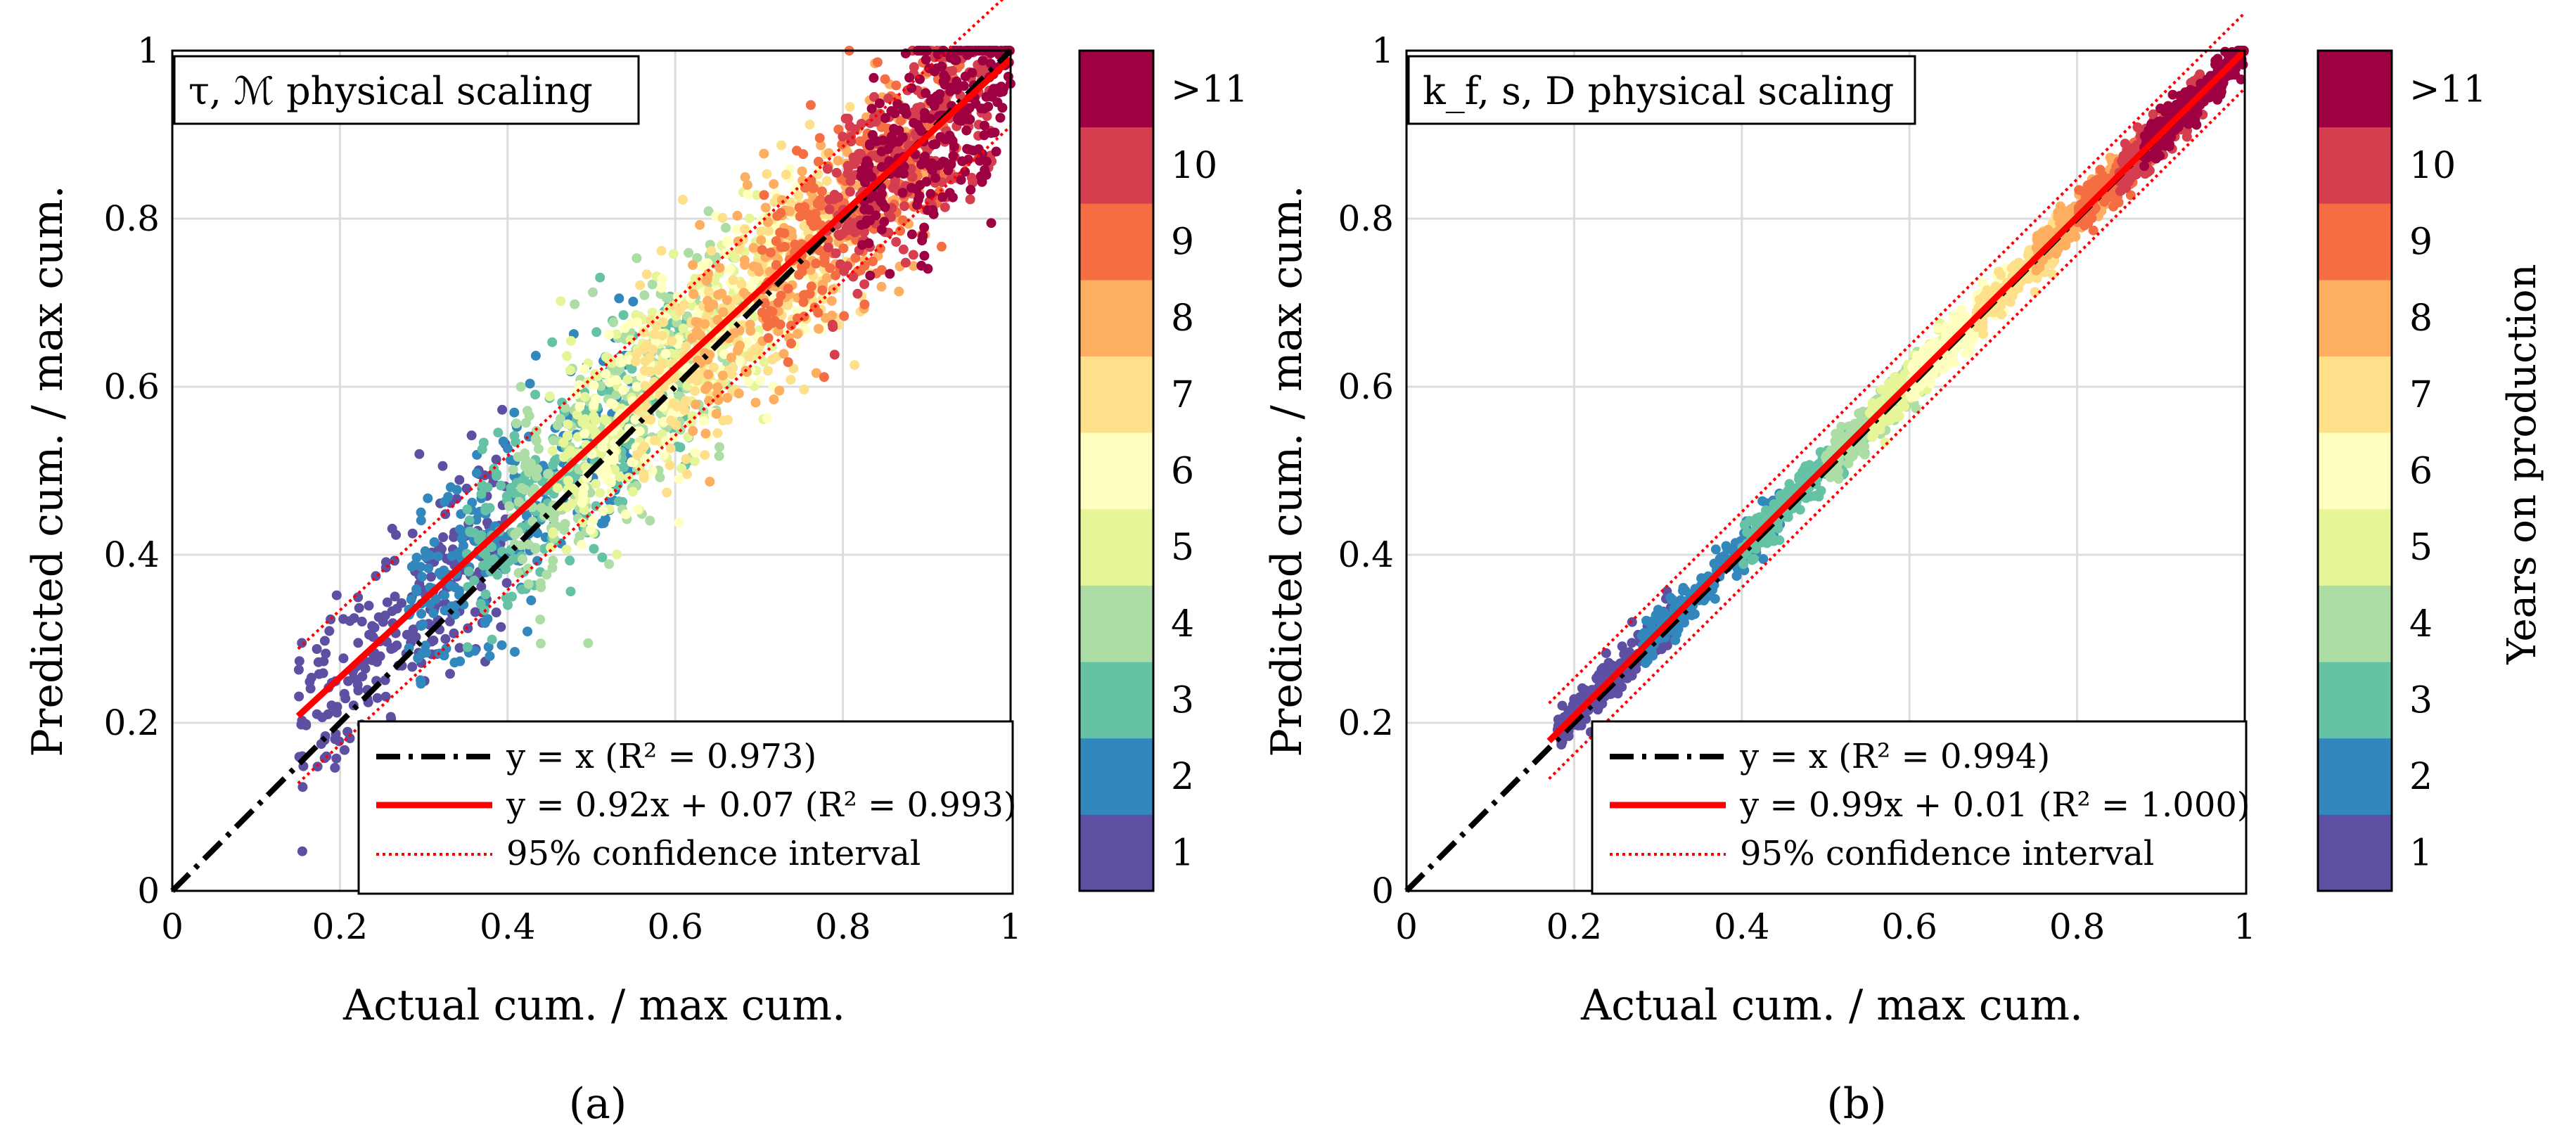  I want to click on x-tick-labels-a: 0 0.2 0.4 0.6 0.8 1, so click(591, 926).